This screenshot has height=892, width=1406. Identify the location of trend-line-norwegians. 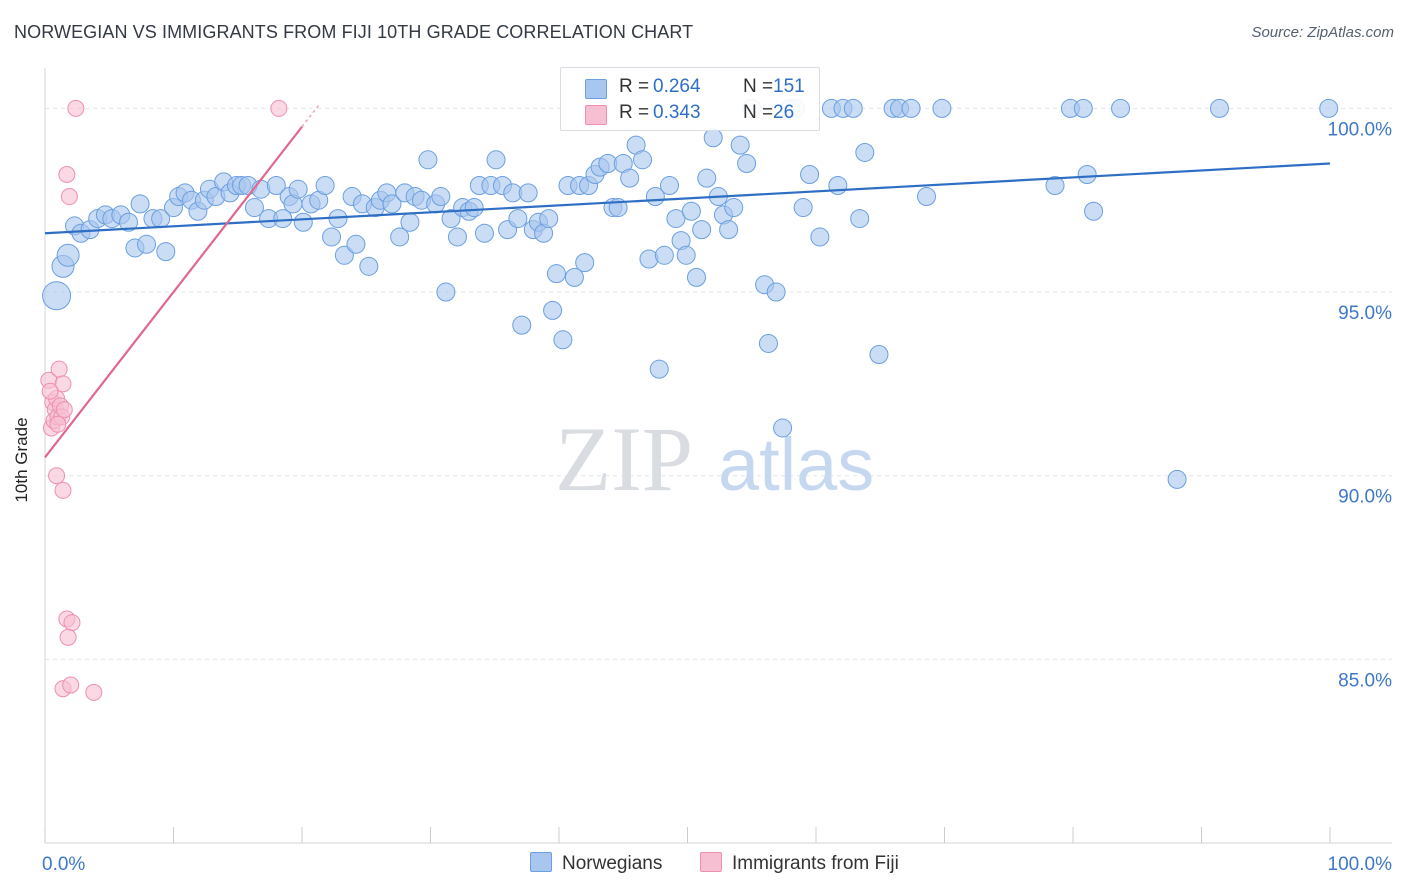
(687, 198).